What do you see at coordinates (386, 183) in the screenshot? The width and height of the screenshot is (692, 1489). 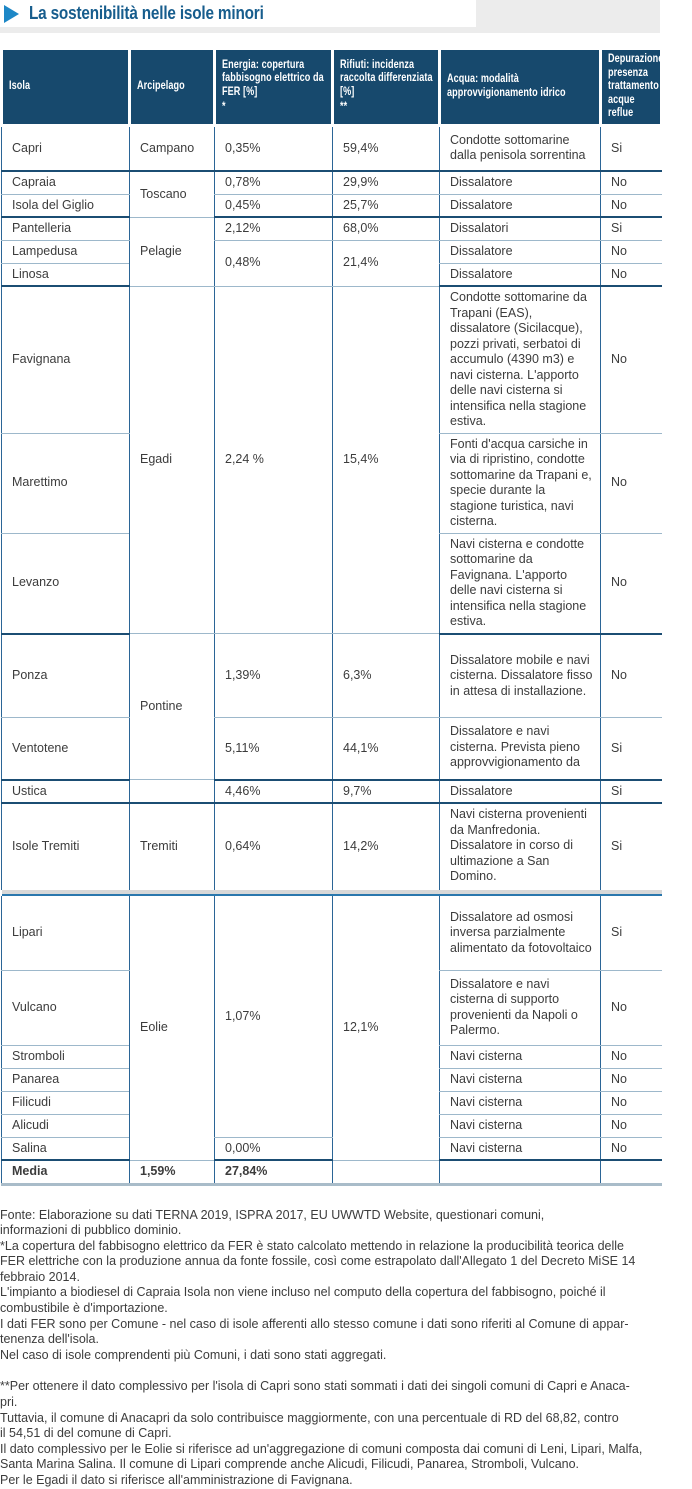 I see `cell-rifiuti: 29,9%` at bounding box center [386, 183].